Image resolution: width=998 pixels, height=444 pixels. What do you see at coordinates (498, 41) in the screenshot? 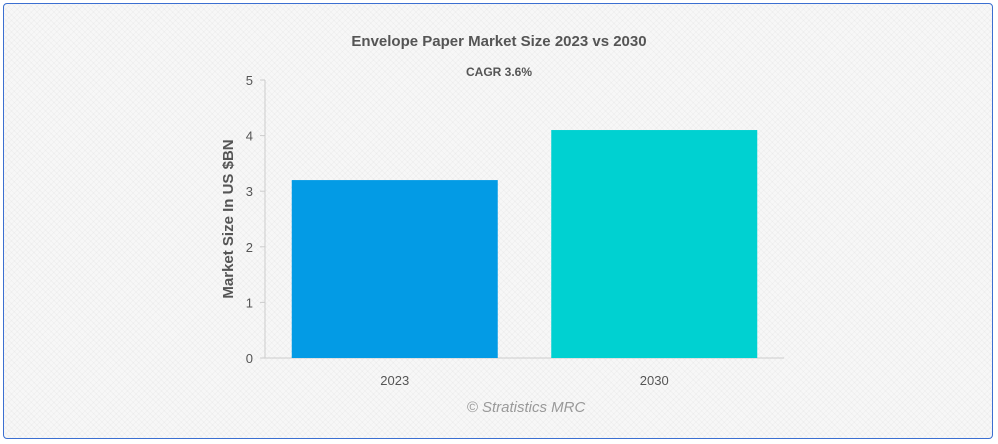
I see `chart-title: Envelope Paper Market Size 2023 vs 2030` at bounding box center [498, 41].